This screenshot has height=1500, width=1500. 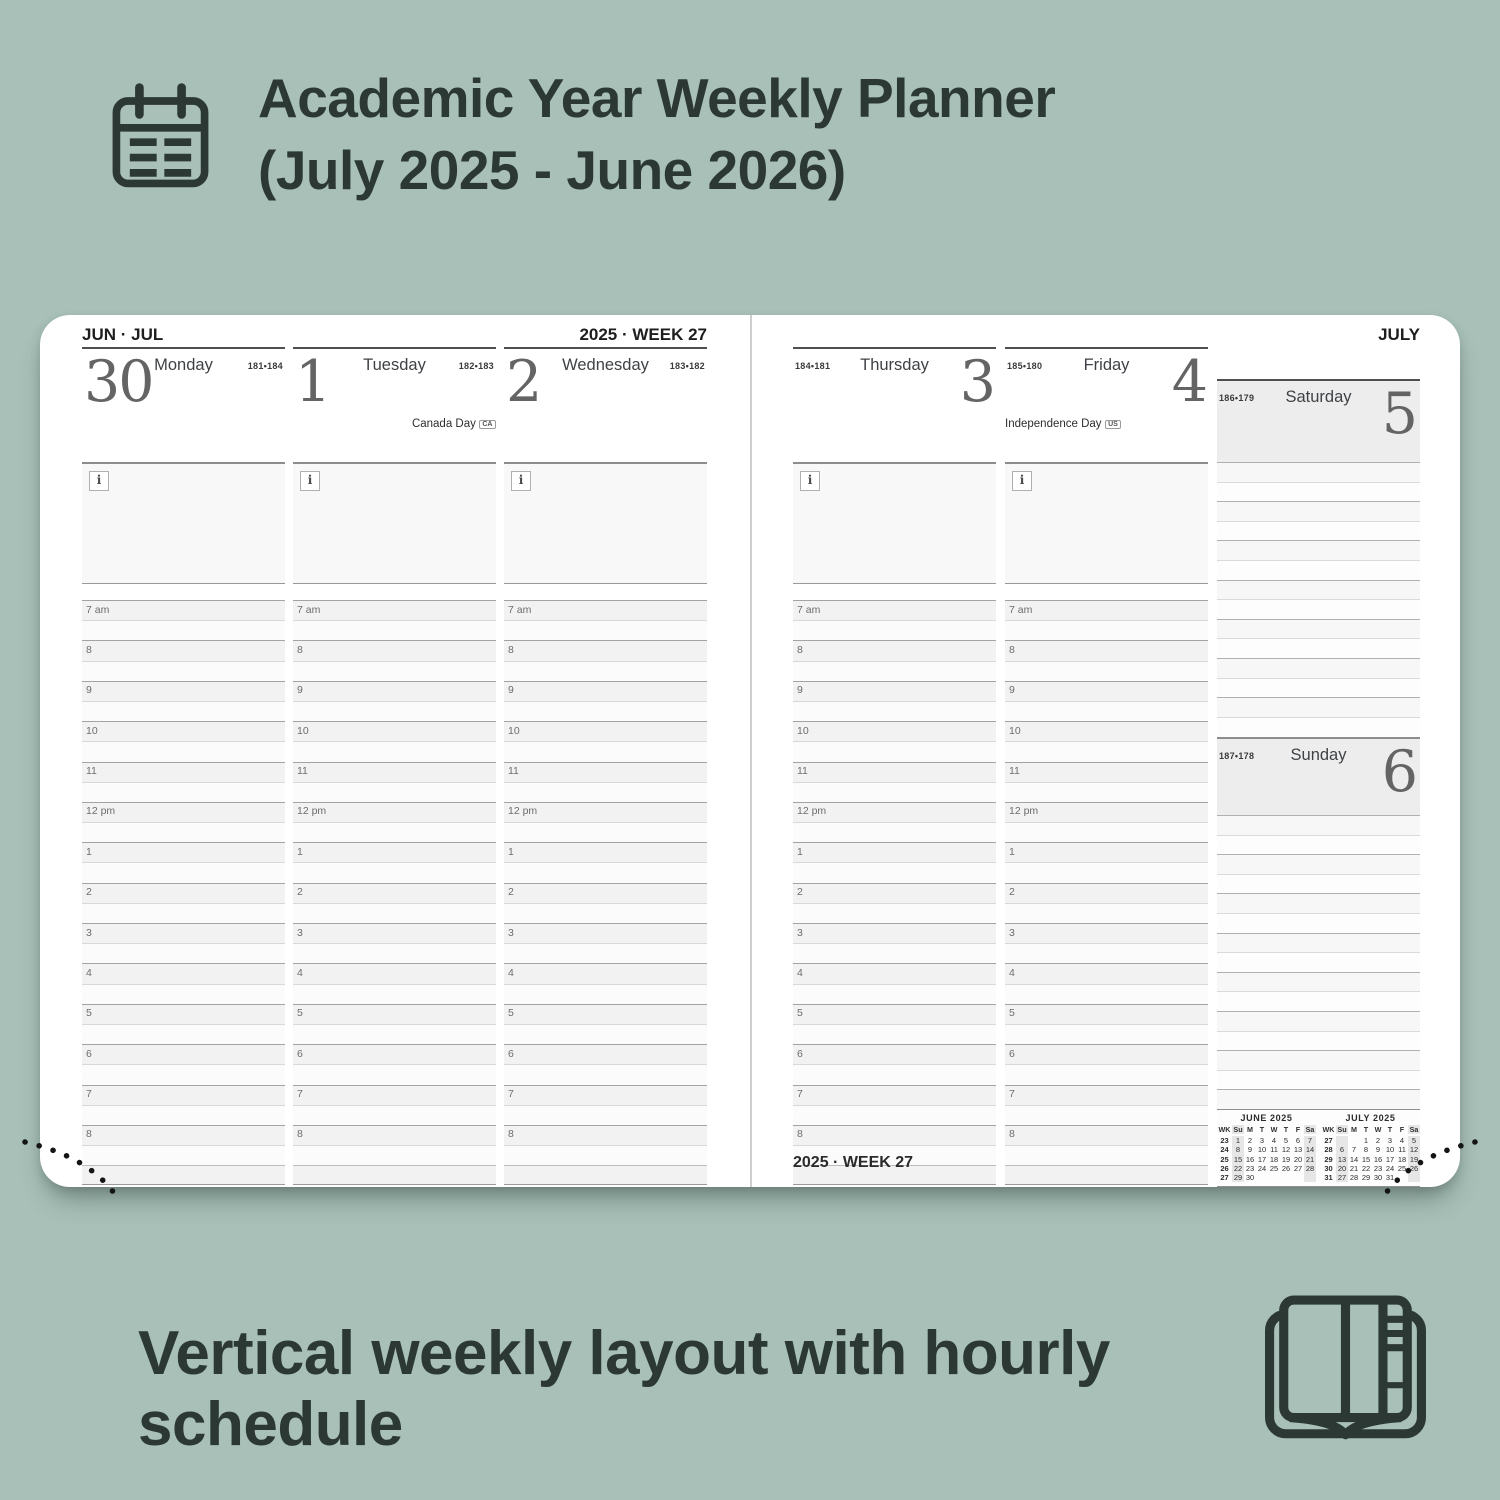 I want to click on mini-calendar-cell: 4, so click(x=1402, y=1141).